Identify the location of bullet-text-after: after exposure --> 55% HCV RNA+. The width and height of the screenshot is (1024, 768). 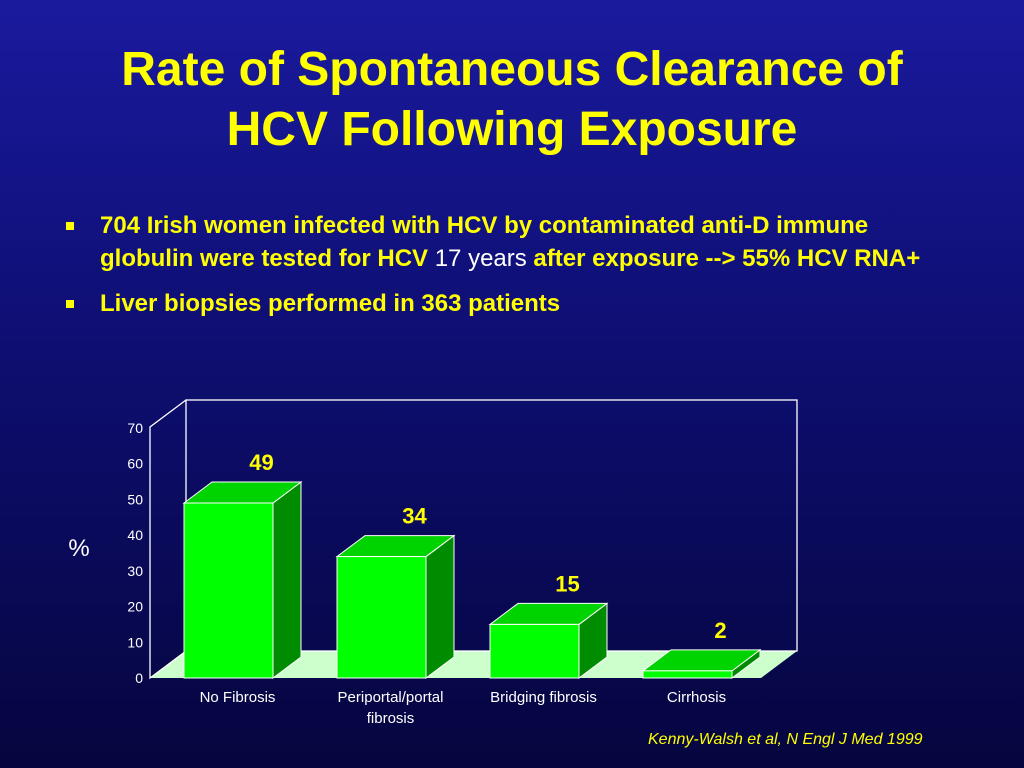
(723, 258).